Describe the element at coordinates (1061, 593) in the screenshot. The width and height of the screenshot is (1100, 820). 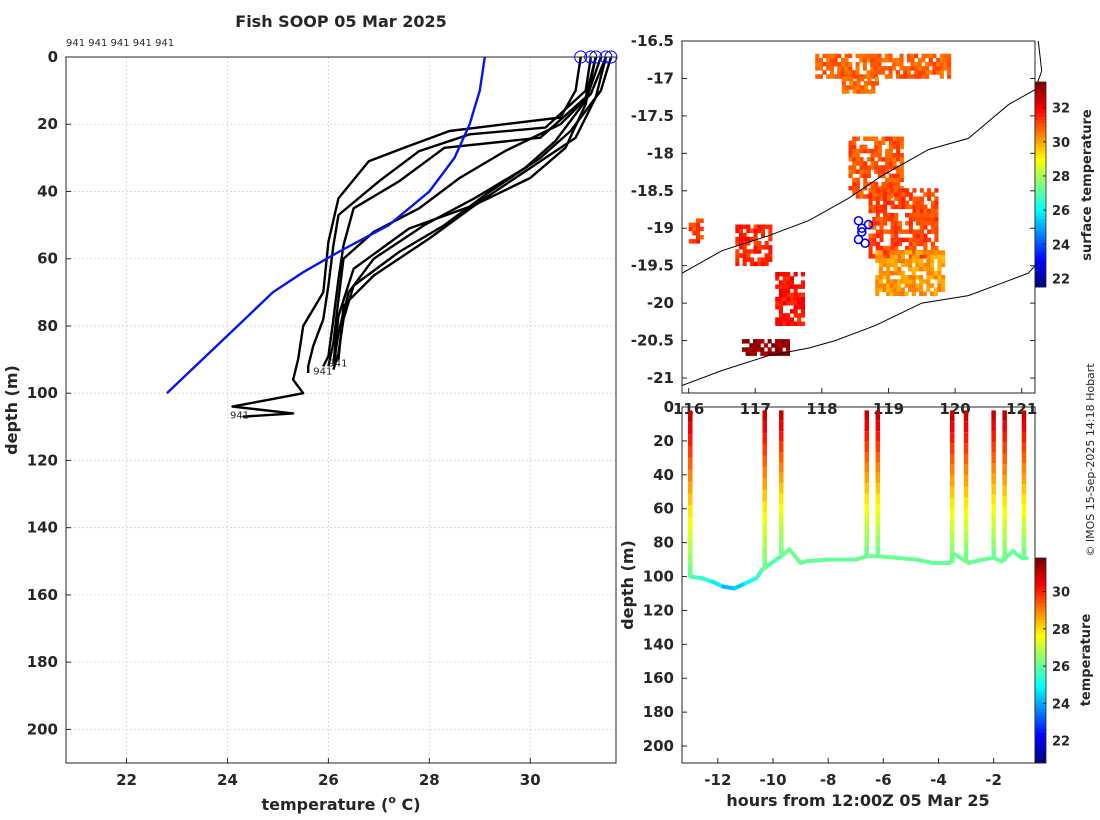
I see `colorbar-tick-label: 30` at that location.